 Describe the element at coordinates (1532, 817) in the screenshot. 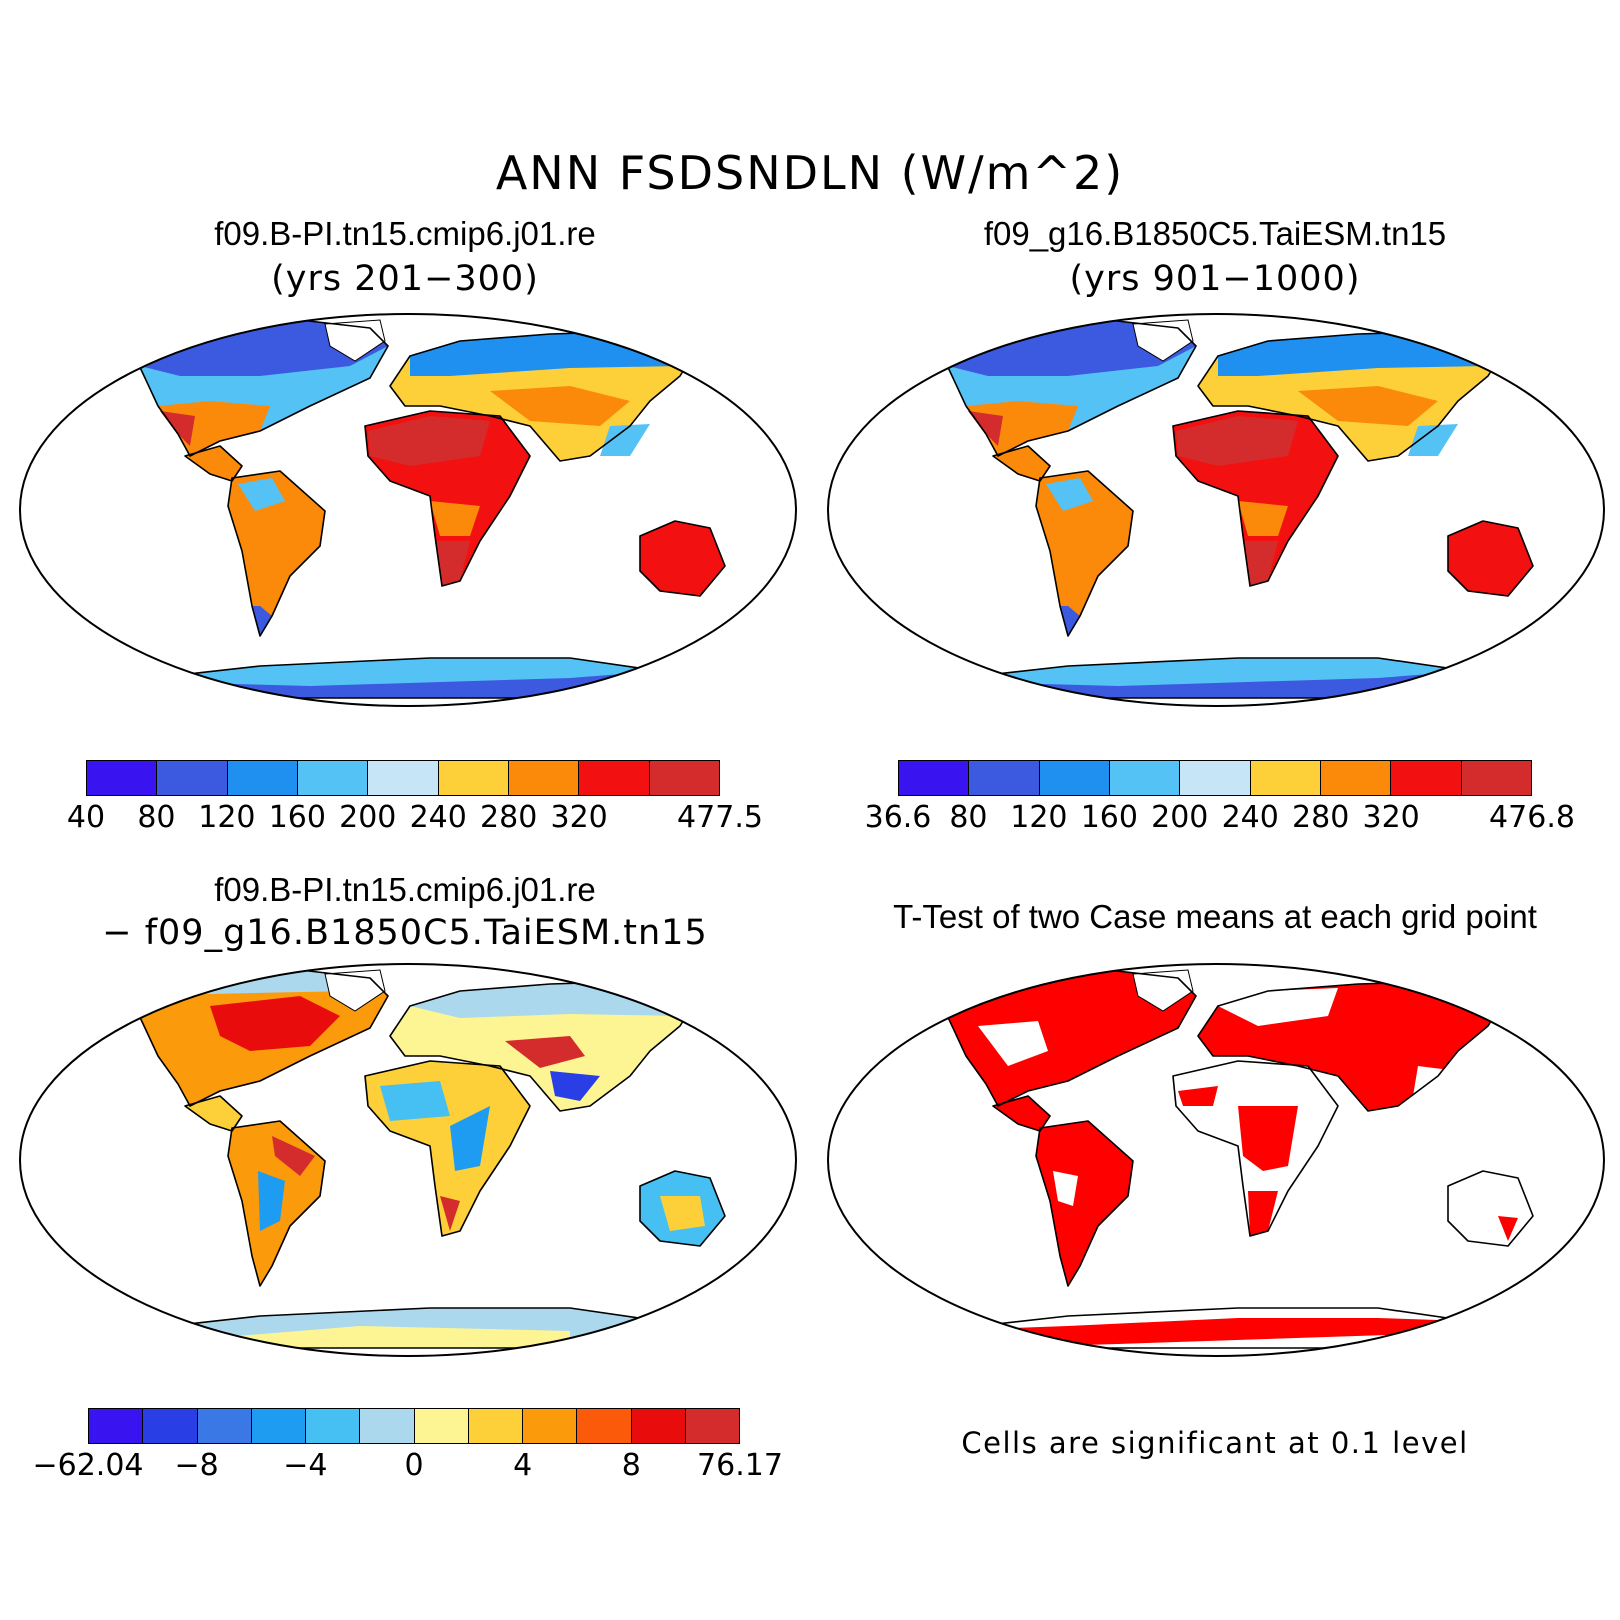

I see `colorbar-tick-label: 476.8` at that location.